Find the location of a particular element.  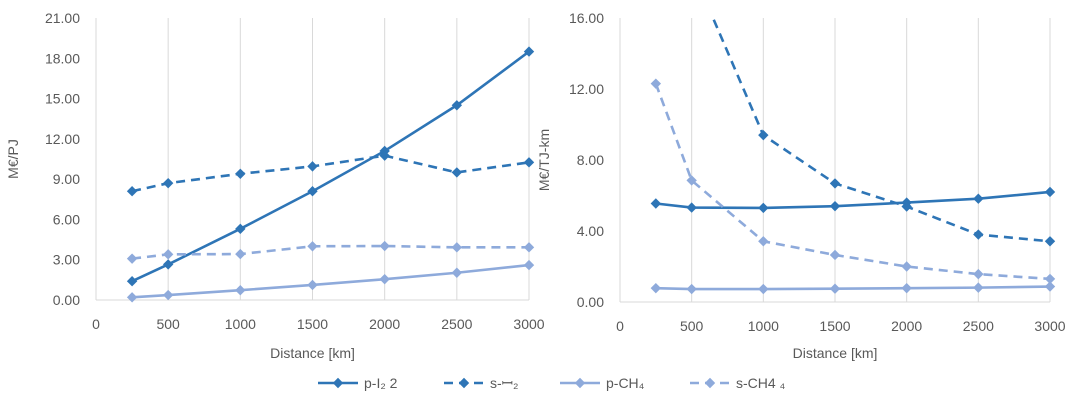

series-s_ch4 is located at coordinates (330, 252).